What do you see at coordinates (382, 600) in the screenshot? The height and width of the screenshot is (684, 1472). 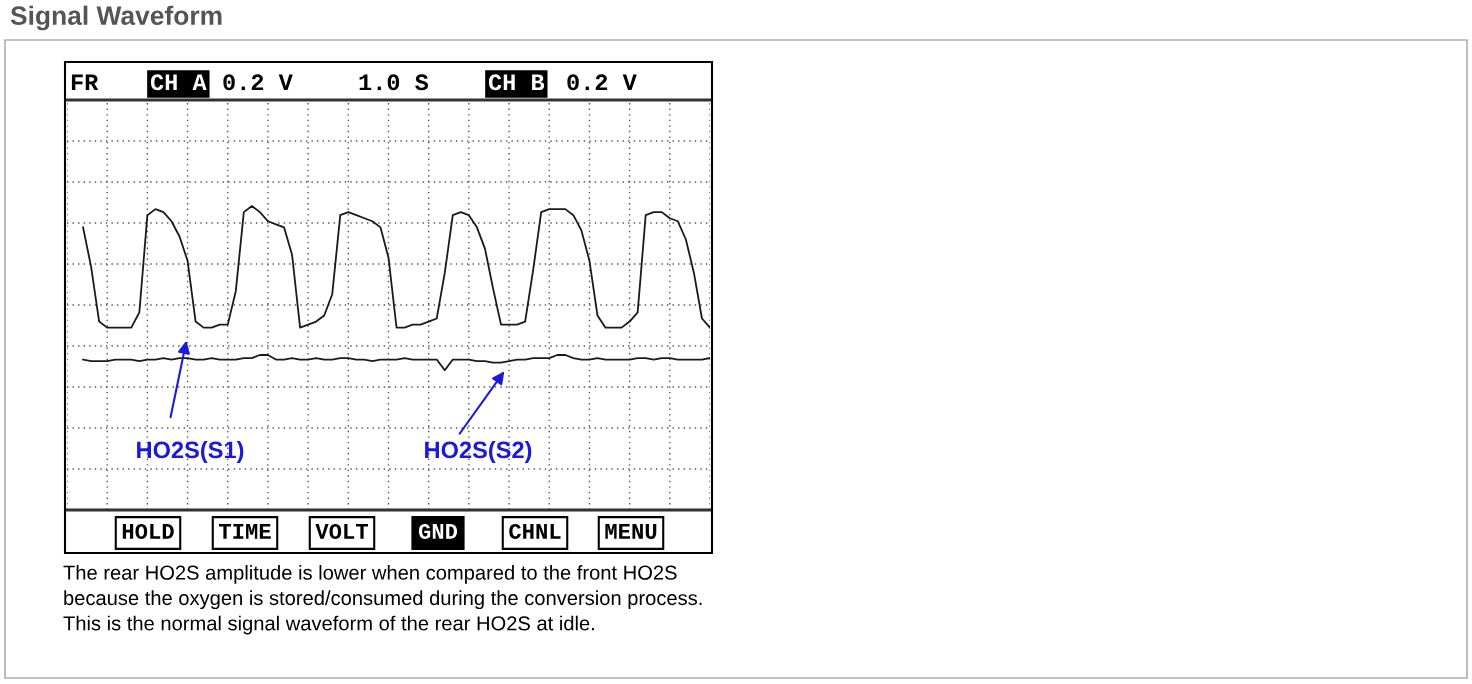 I see `text: The rear HO2S amplitude is lower when compared to the front HO2S because the oxygen is stored/consumed during the conversion process. This is the normal signal waveform of the rear HO2S at idle.` at bounding box center [382, 600].